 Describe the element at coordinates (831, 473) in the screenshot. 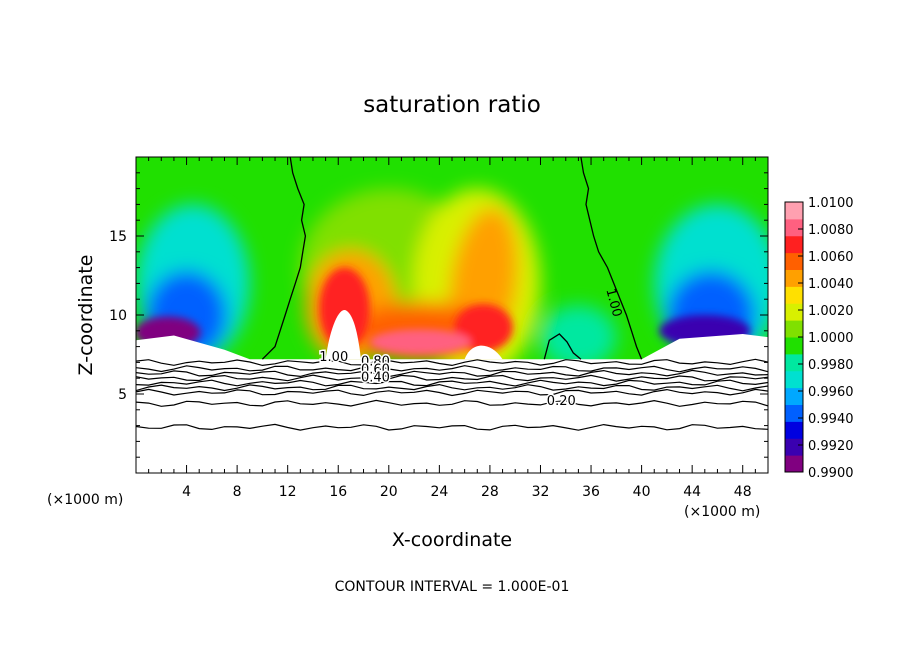

I see `colorbar-tick-label: 0.9900` at that location.